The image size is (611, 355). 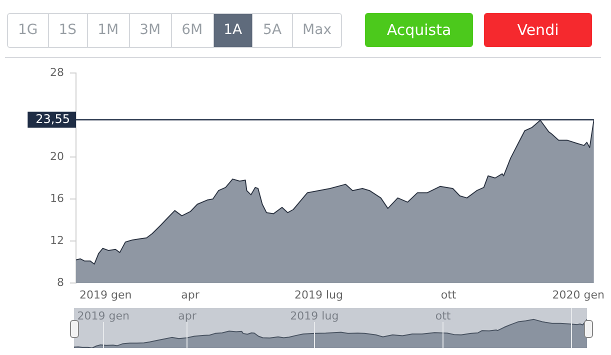 What do you see at coordinates (273, 30) in the screenshot?
I see `text: 5A` at bounding box center [273, 30].